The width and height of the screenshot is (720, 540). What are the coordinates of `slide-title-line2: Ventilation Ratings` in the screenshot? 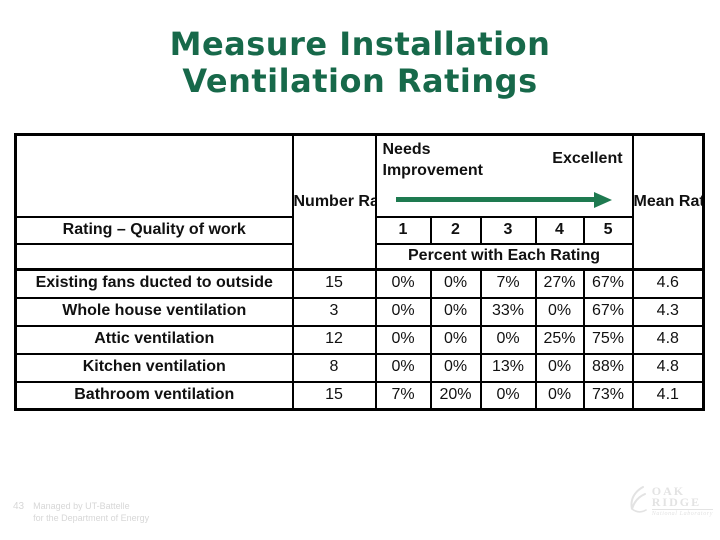 It's located at (360, 81).